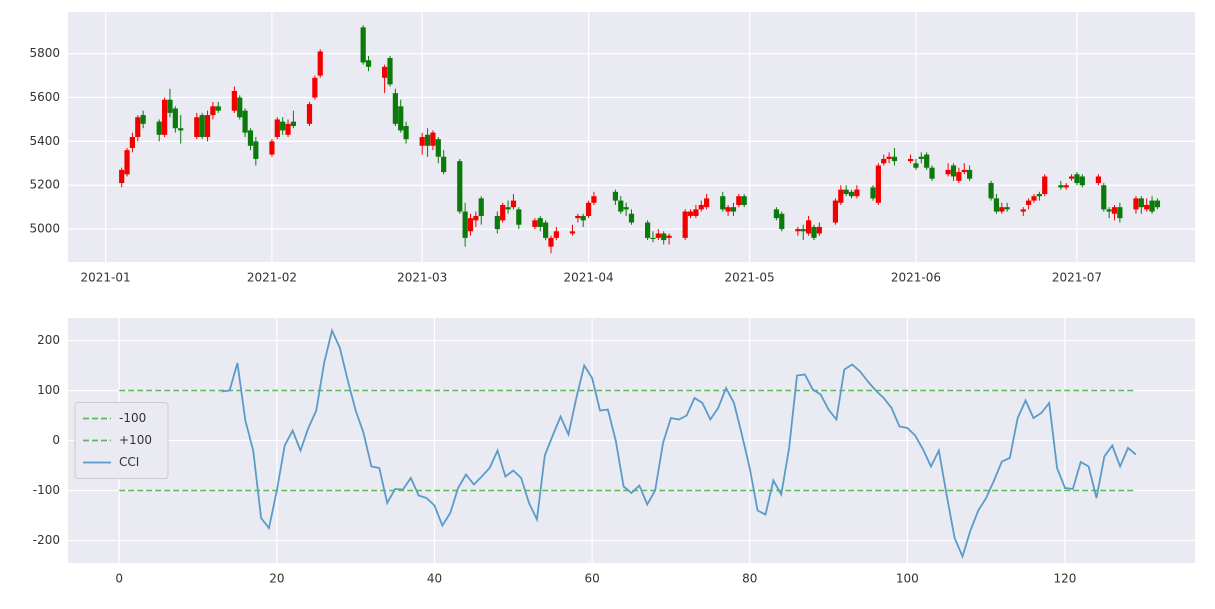 The height and width of the screenshot is (609, 1215). Describe the element at coordinates (135, 440) in the screenshot. I see `legend-label: +100` at that location.